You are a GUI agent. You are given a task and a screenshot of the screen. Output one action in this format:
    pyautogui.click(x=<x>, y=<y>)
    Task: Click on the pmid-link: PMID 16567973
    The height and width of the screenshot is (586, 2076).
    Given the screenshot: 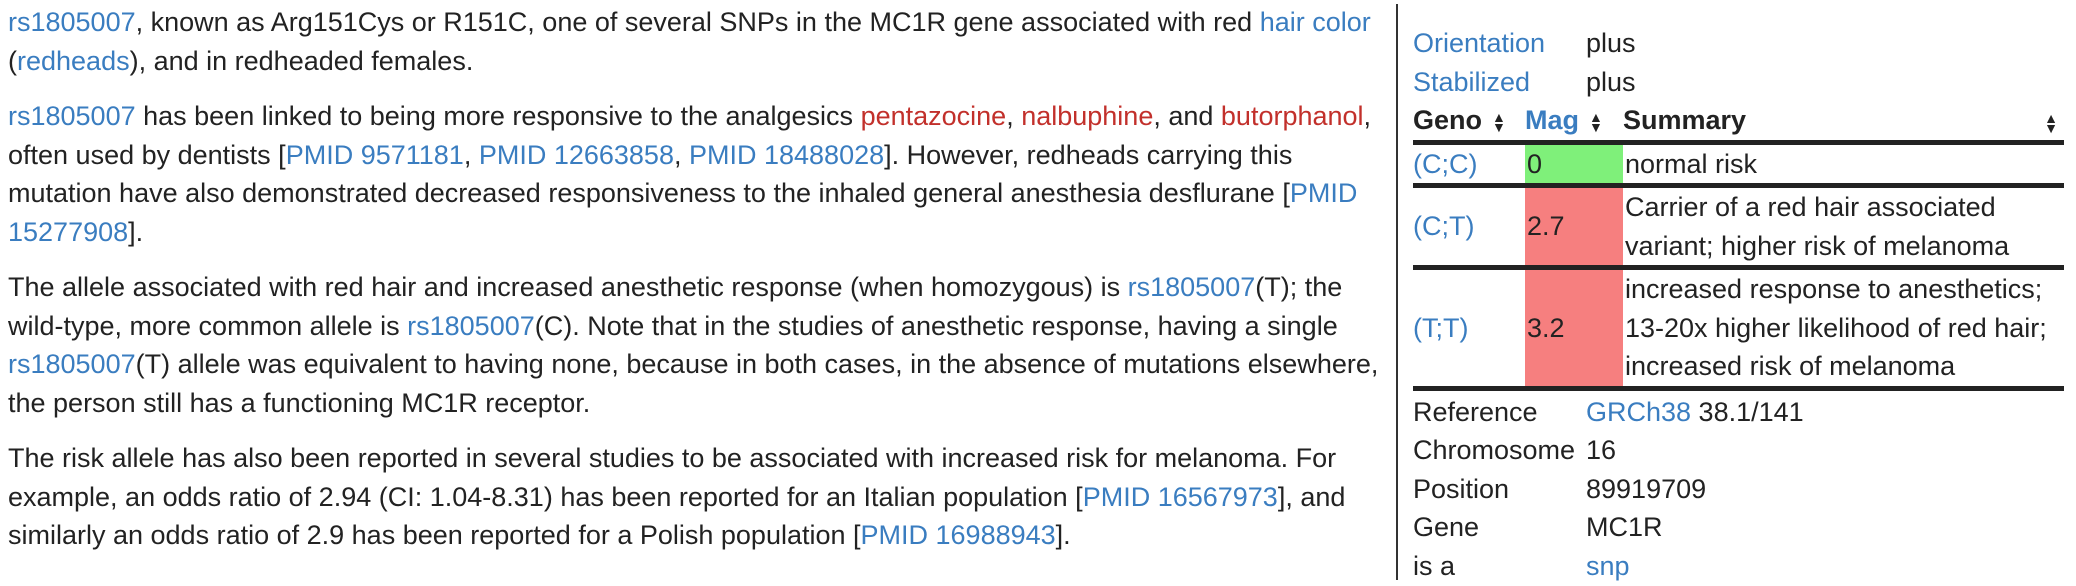 What is the action you would take?
    pyautogui.click(x=1180, y=496)
    